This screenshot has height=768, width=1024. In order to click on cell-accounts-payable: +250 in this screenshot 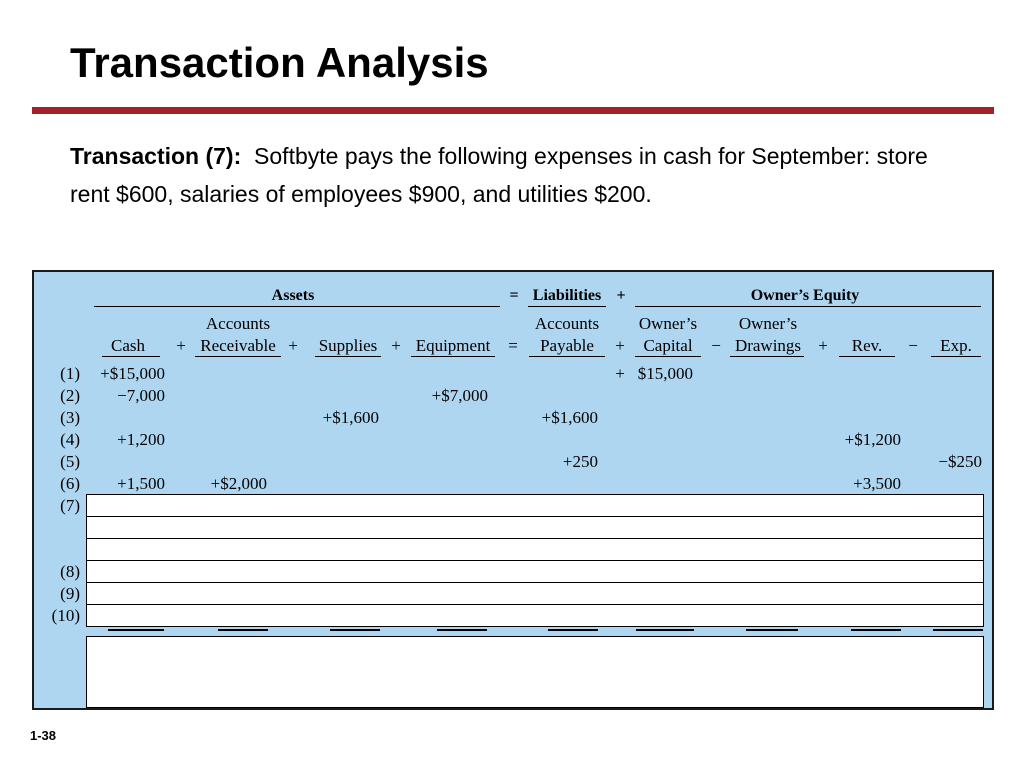, I will do `click(580, 461)`.